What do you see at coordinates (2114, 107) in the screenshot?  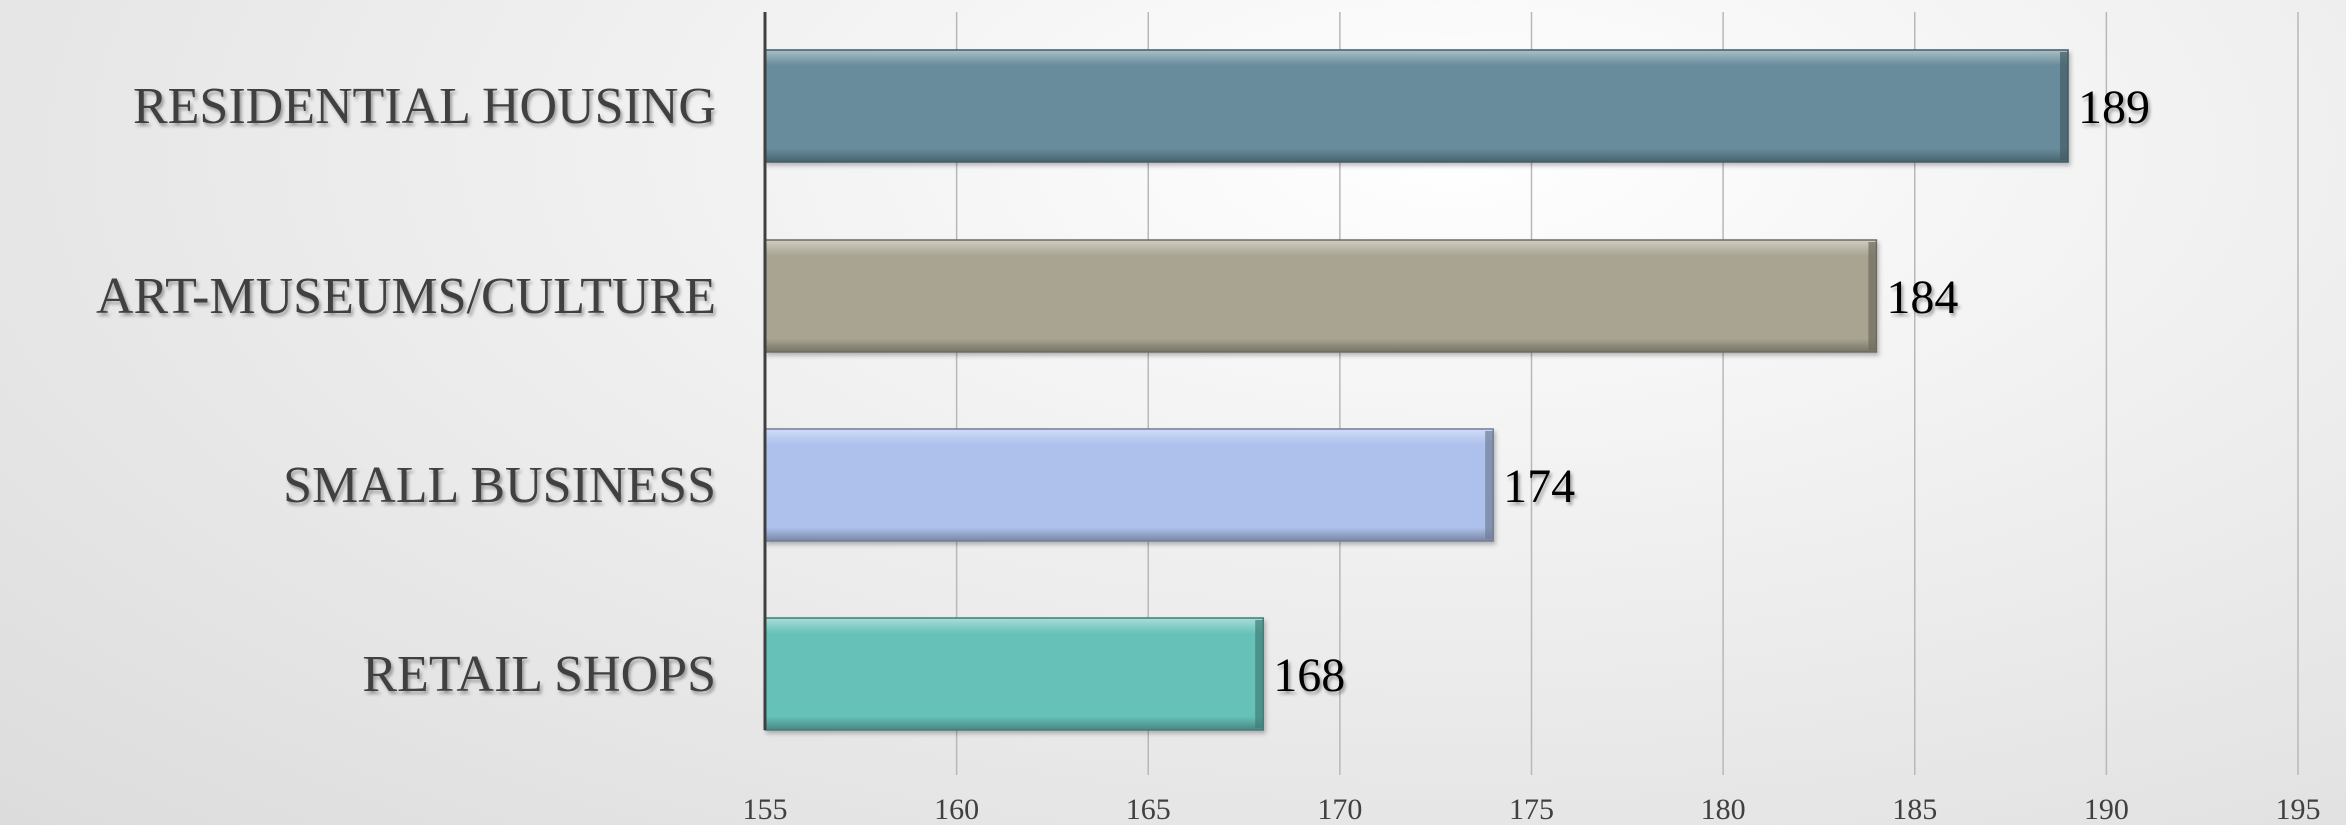 I see `data-label: 189` at bounding box center [2114, 107].